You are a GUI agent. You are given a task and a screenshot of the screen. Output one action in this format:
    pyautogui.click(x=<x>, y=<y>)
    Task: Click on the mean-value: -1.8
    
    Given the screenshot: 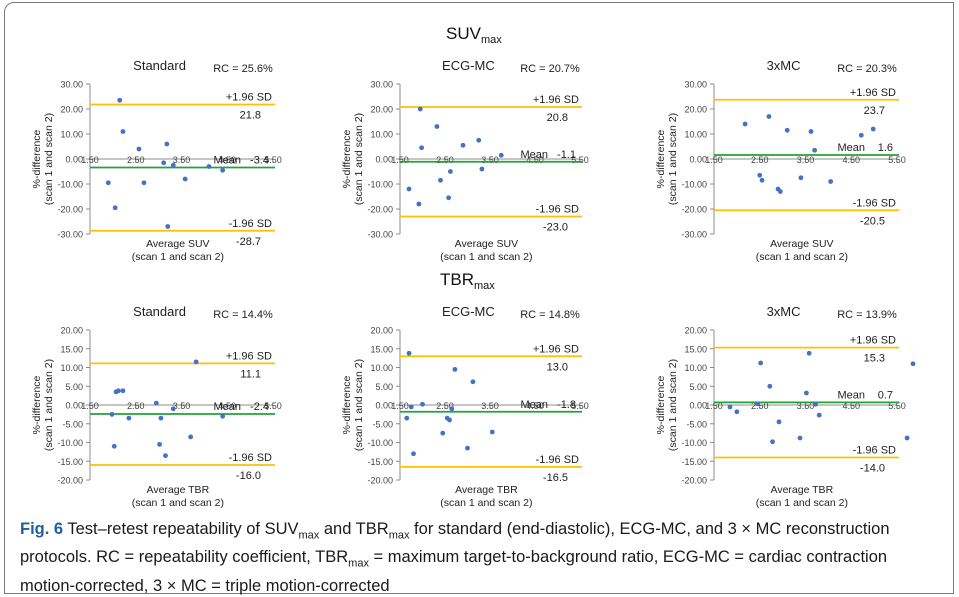 What is the action you would take?
    pyautogui.click(x=566, y=405)
    